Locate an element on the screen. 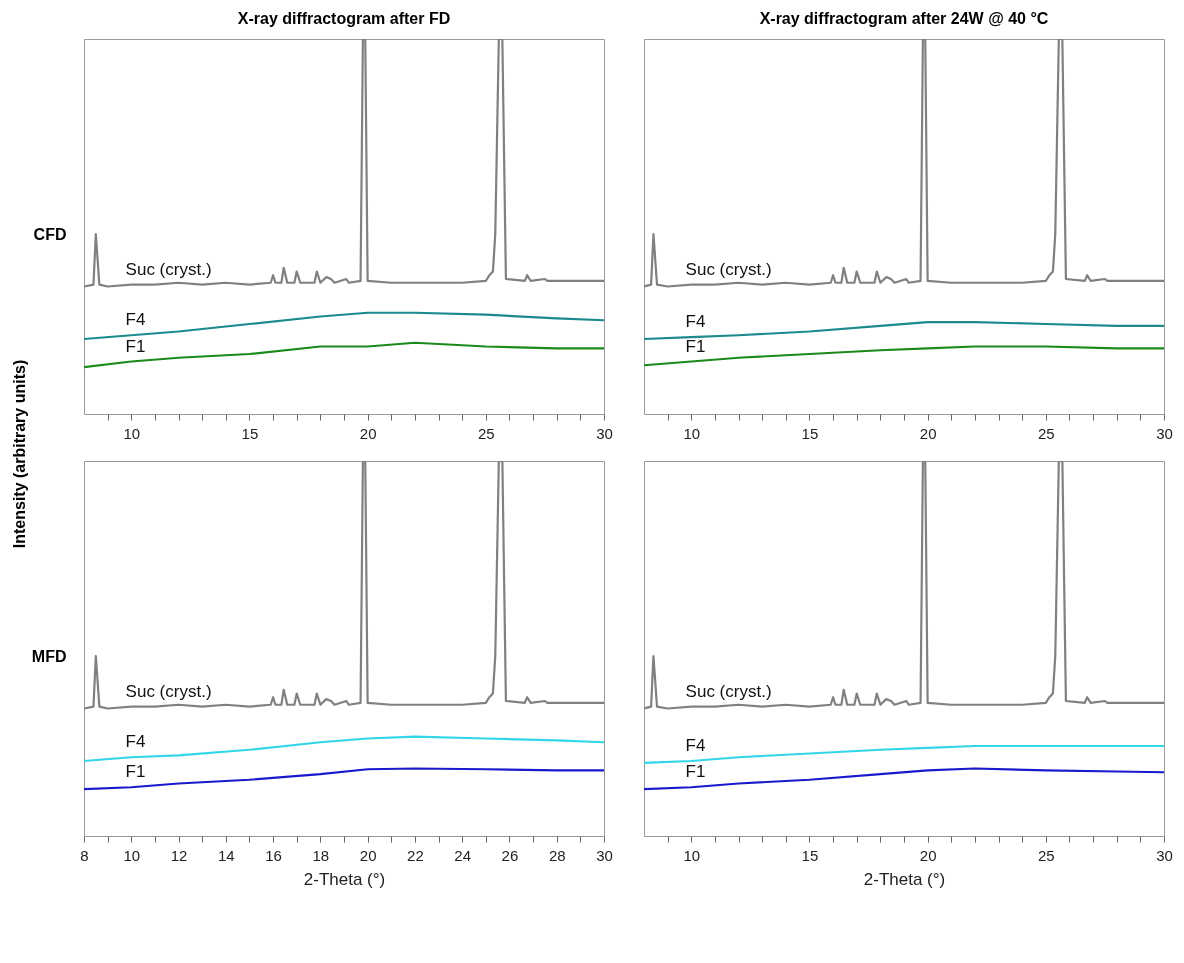 Image resolution: width=1184 pixels, height=963 pixels. x-tick-label: 12 is located at coordinates (179, 855).